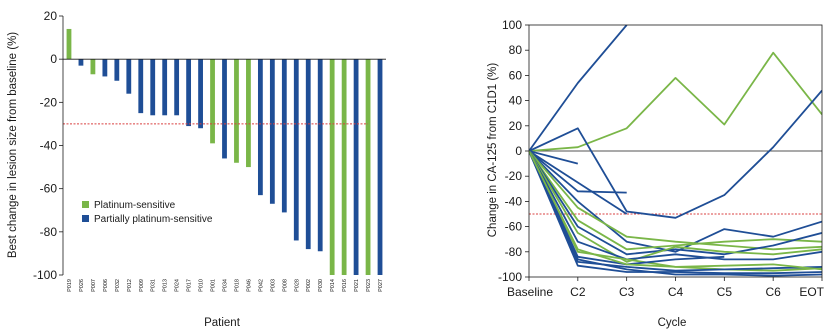  Describe the element at coordinates (51, 16) in the screenshot. I see `bar-chart-ytick-label: 20` at that location.